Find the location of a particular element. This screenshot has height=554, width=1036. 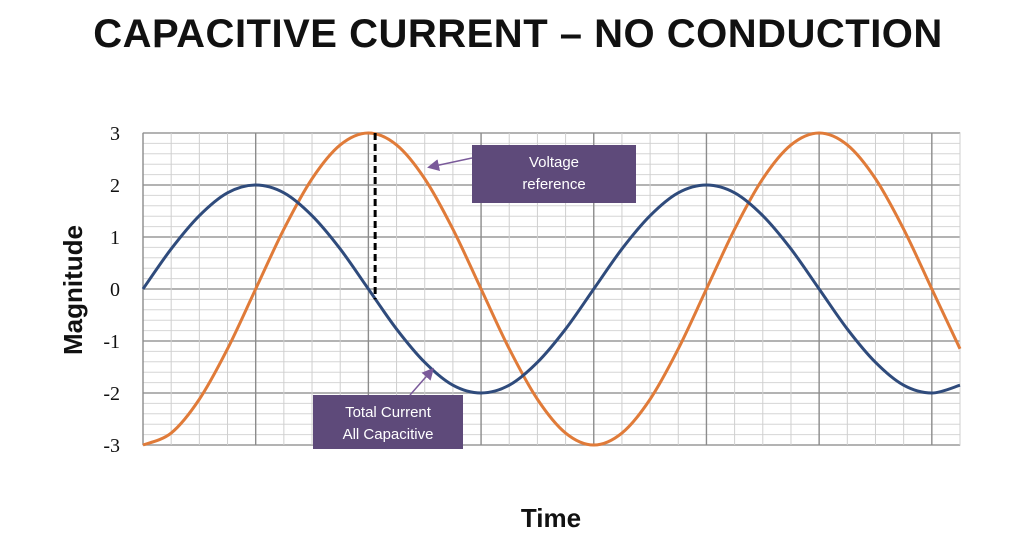

total-current-callout: Total Current All Capacitive is located at coordinates (388, 408).